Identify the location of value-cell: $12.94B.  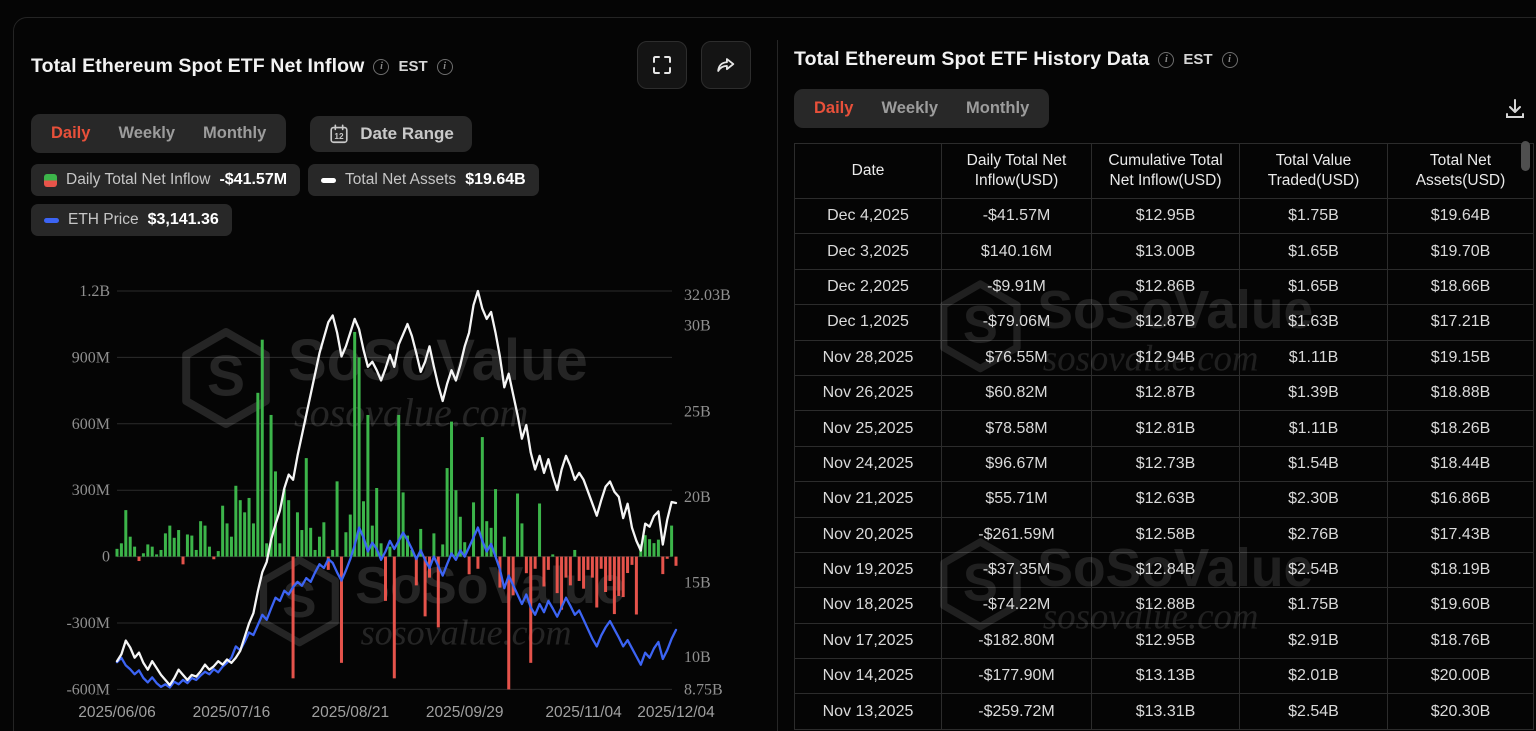
(1165, 357).